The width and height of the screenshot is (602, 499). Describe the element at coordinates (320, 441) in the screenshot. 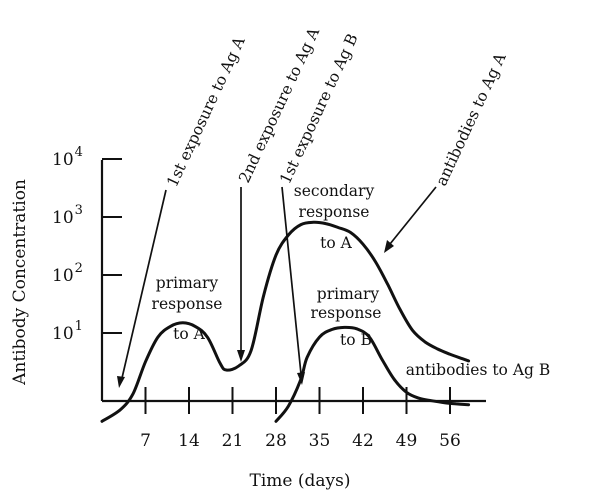

I see `x-tick-label: 35` at that location.